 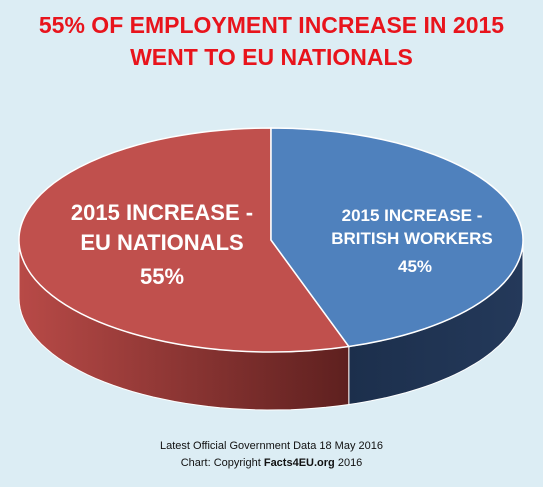 What do you see at coordinates (162, 227) in the screenshot?
I see `slice-label: 2015 INCREASE - EU NATIONALS` at bounding box center [162, 227].